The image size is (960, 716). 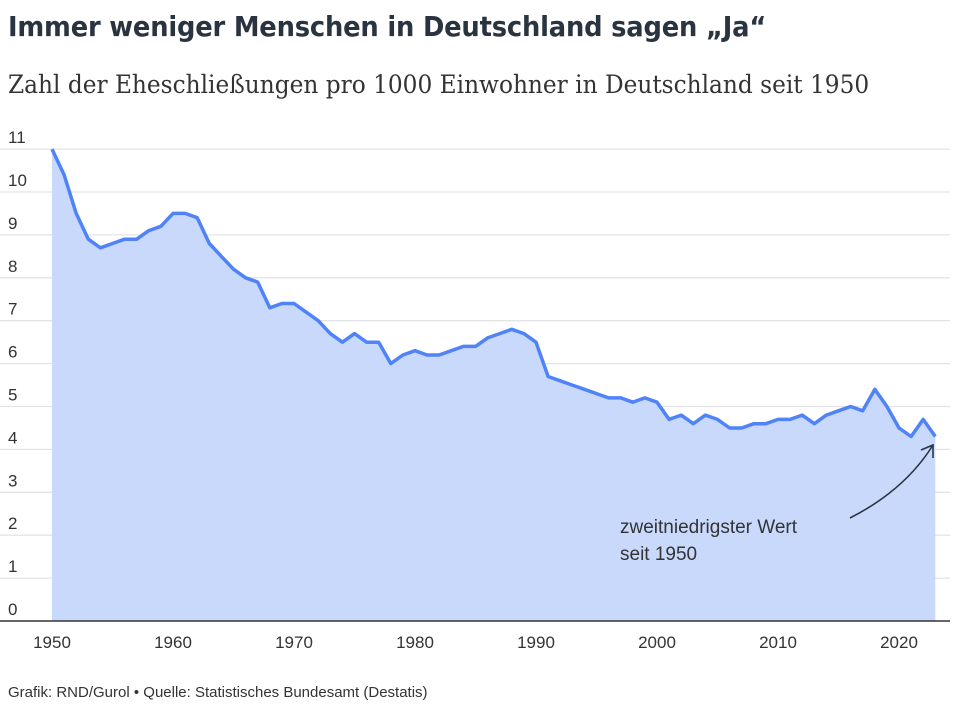 I want to click on y-tick-label: 10, so click(x=17, y=180).